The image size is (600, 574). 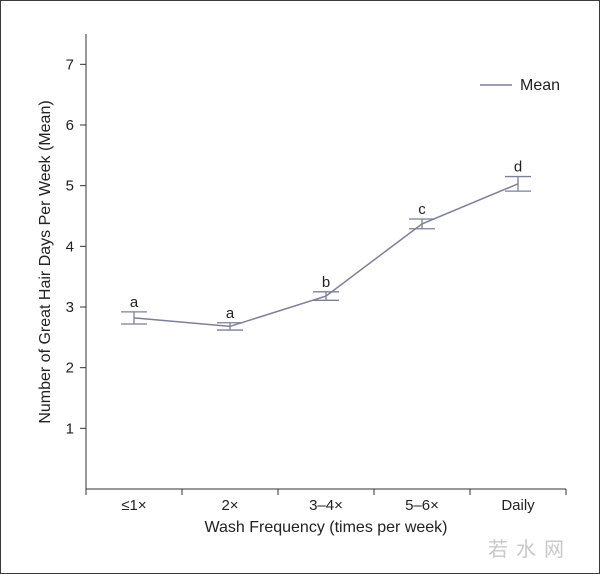 I want to click on y-tick-label-5: 5, so click(x=70, y=186).